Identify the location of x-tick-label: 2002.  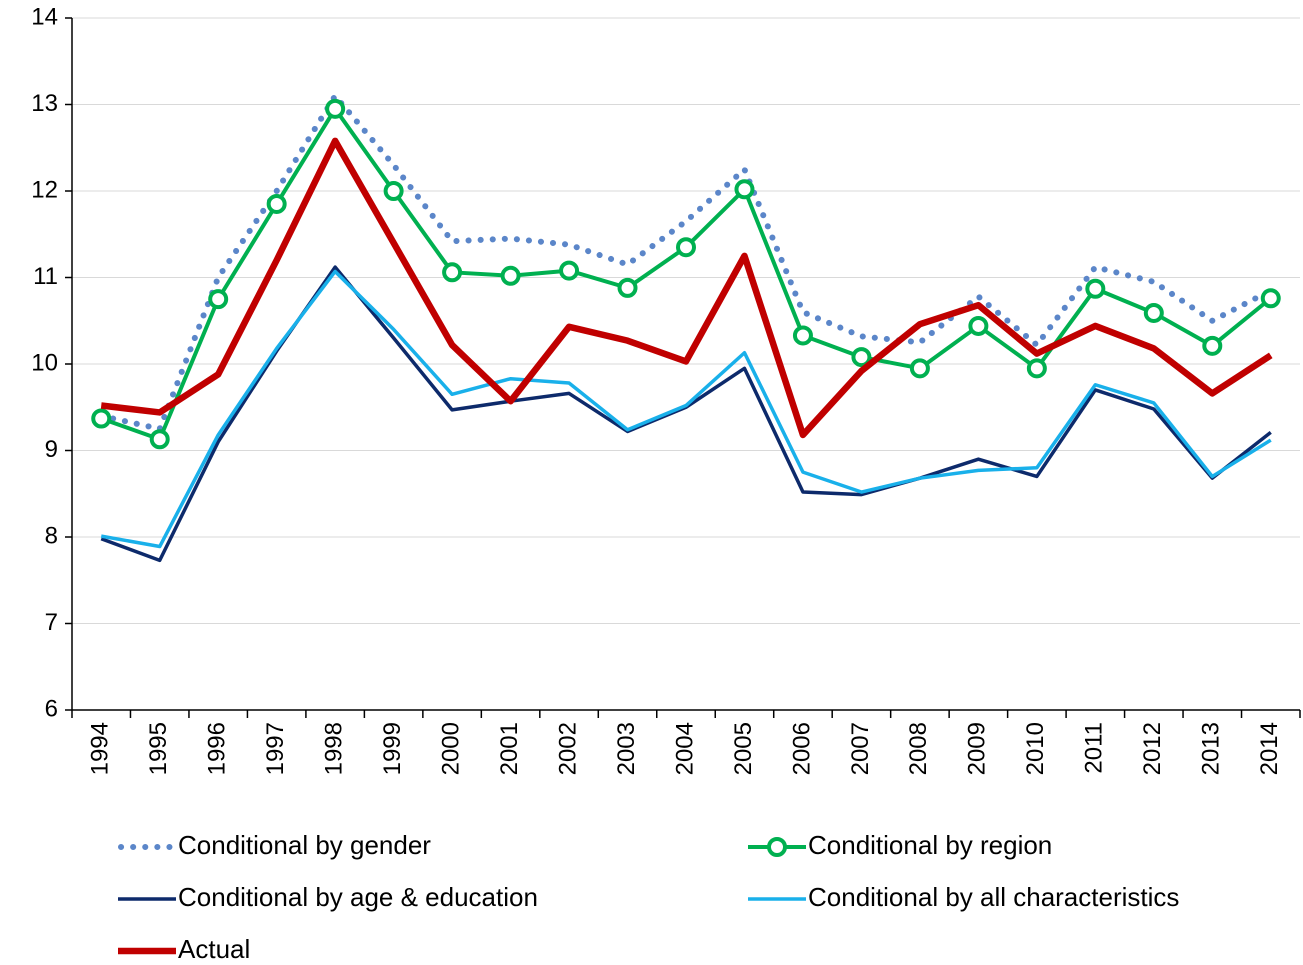
(567, 748).